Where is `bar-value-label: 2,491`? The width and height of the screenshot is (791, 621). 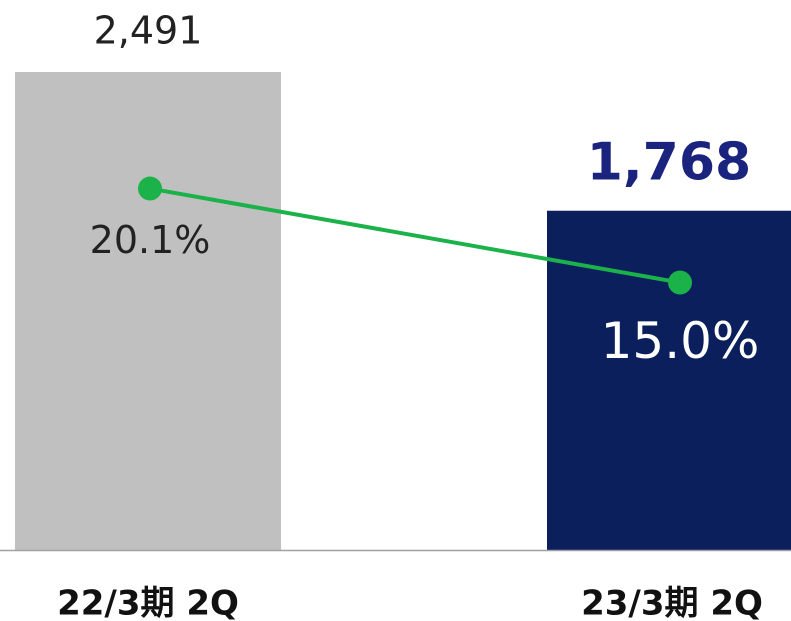
bar-value-label: 2,491 is located at coordinates (148, 31).